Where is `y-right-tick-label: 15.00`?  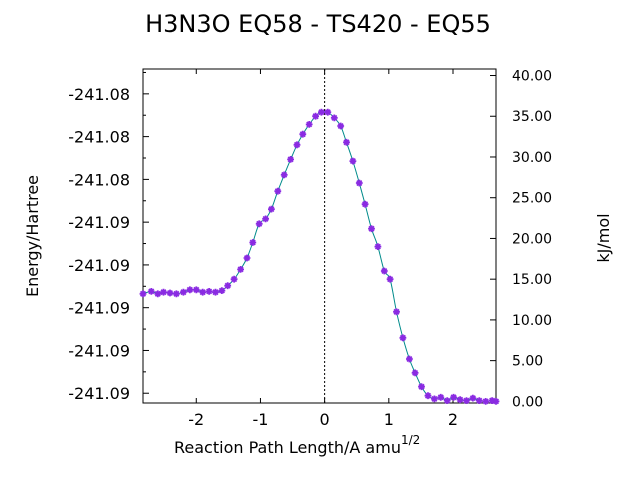 y-right-tick-label: 15.00 is located at coordinates (532, 280).